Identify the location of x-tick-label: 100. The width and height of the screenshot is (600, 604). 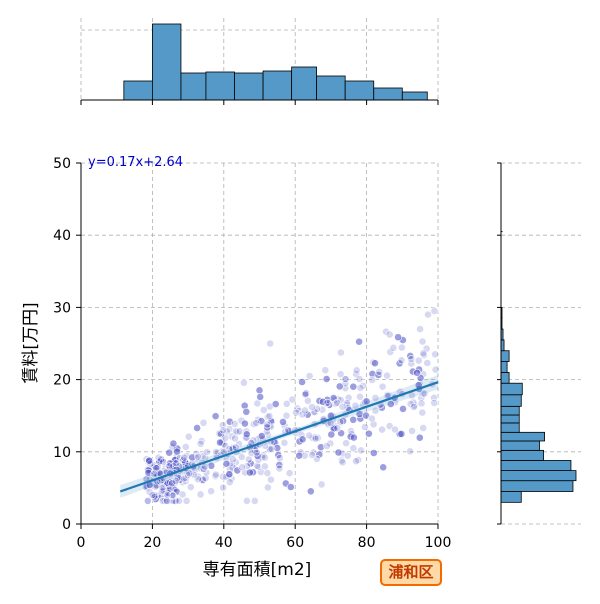
(438, 543).